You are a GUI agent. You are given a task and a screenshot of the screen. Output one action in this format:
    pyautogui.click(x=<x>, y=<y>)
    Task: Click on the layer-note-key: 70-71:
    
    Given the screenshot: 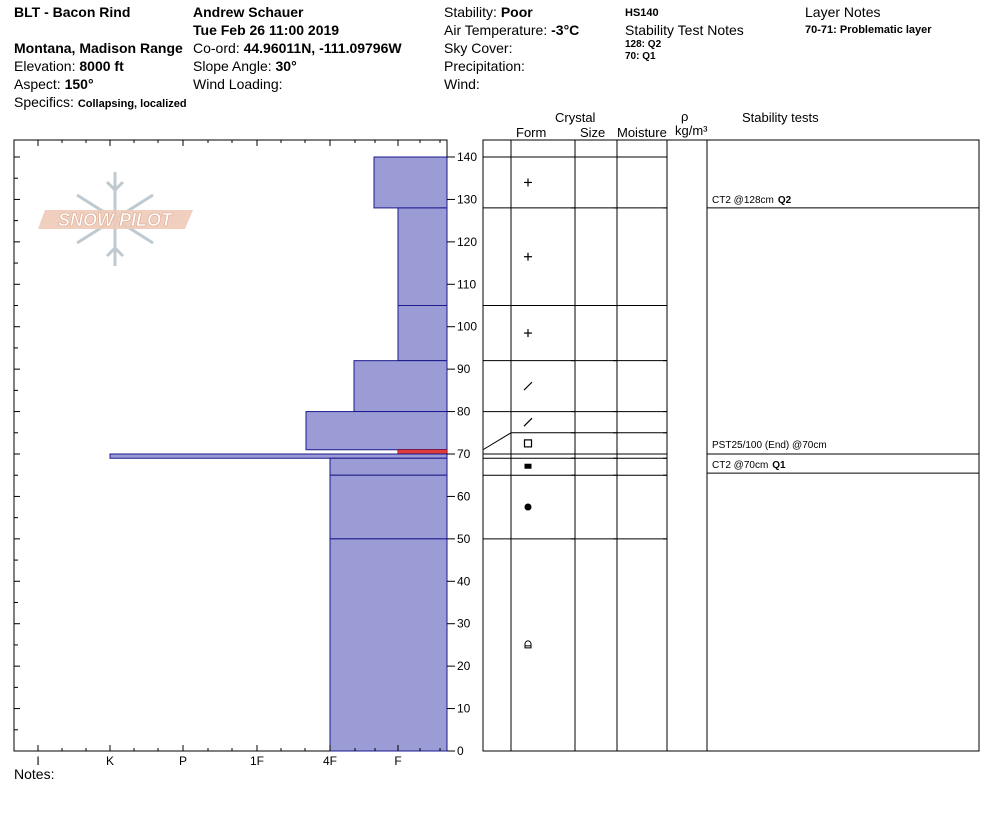 What is the action you would take?
    pyautogui.click(x=821, y=30)
    